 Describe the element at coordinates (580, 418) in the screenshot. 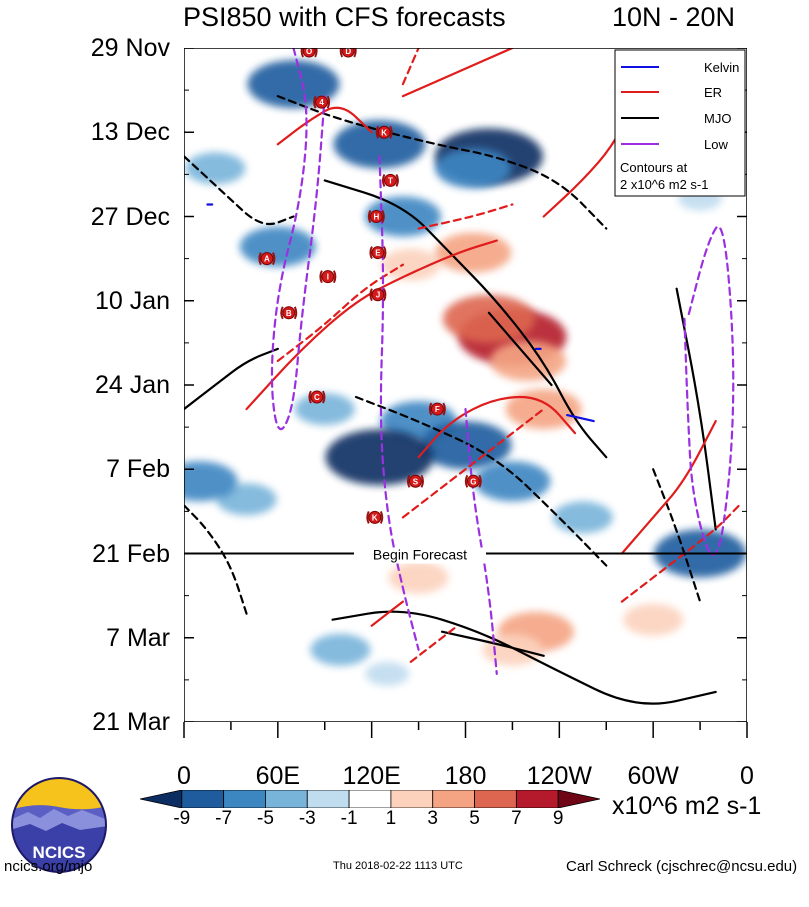

I see `contour-kelvin` at that location.